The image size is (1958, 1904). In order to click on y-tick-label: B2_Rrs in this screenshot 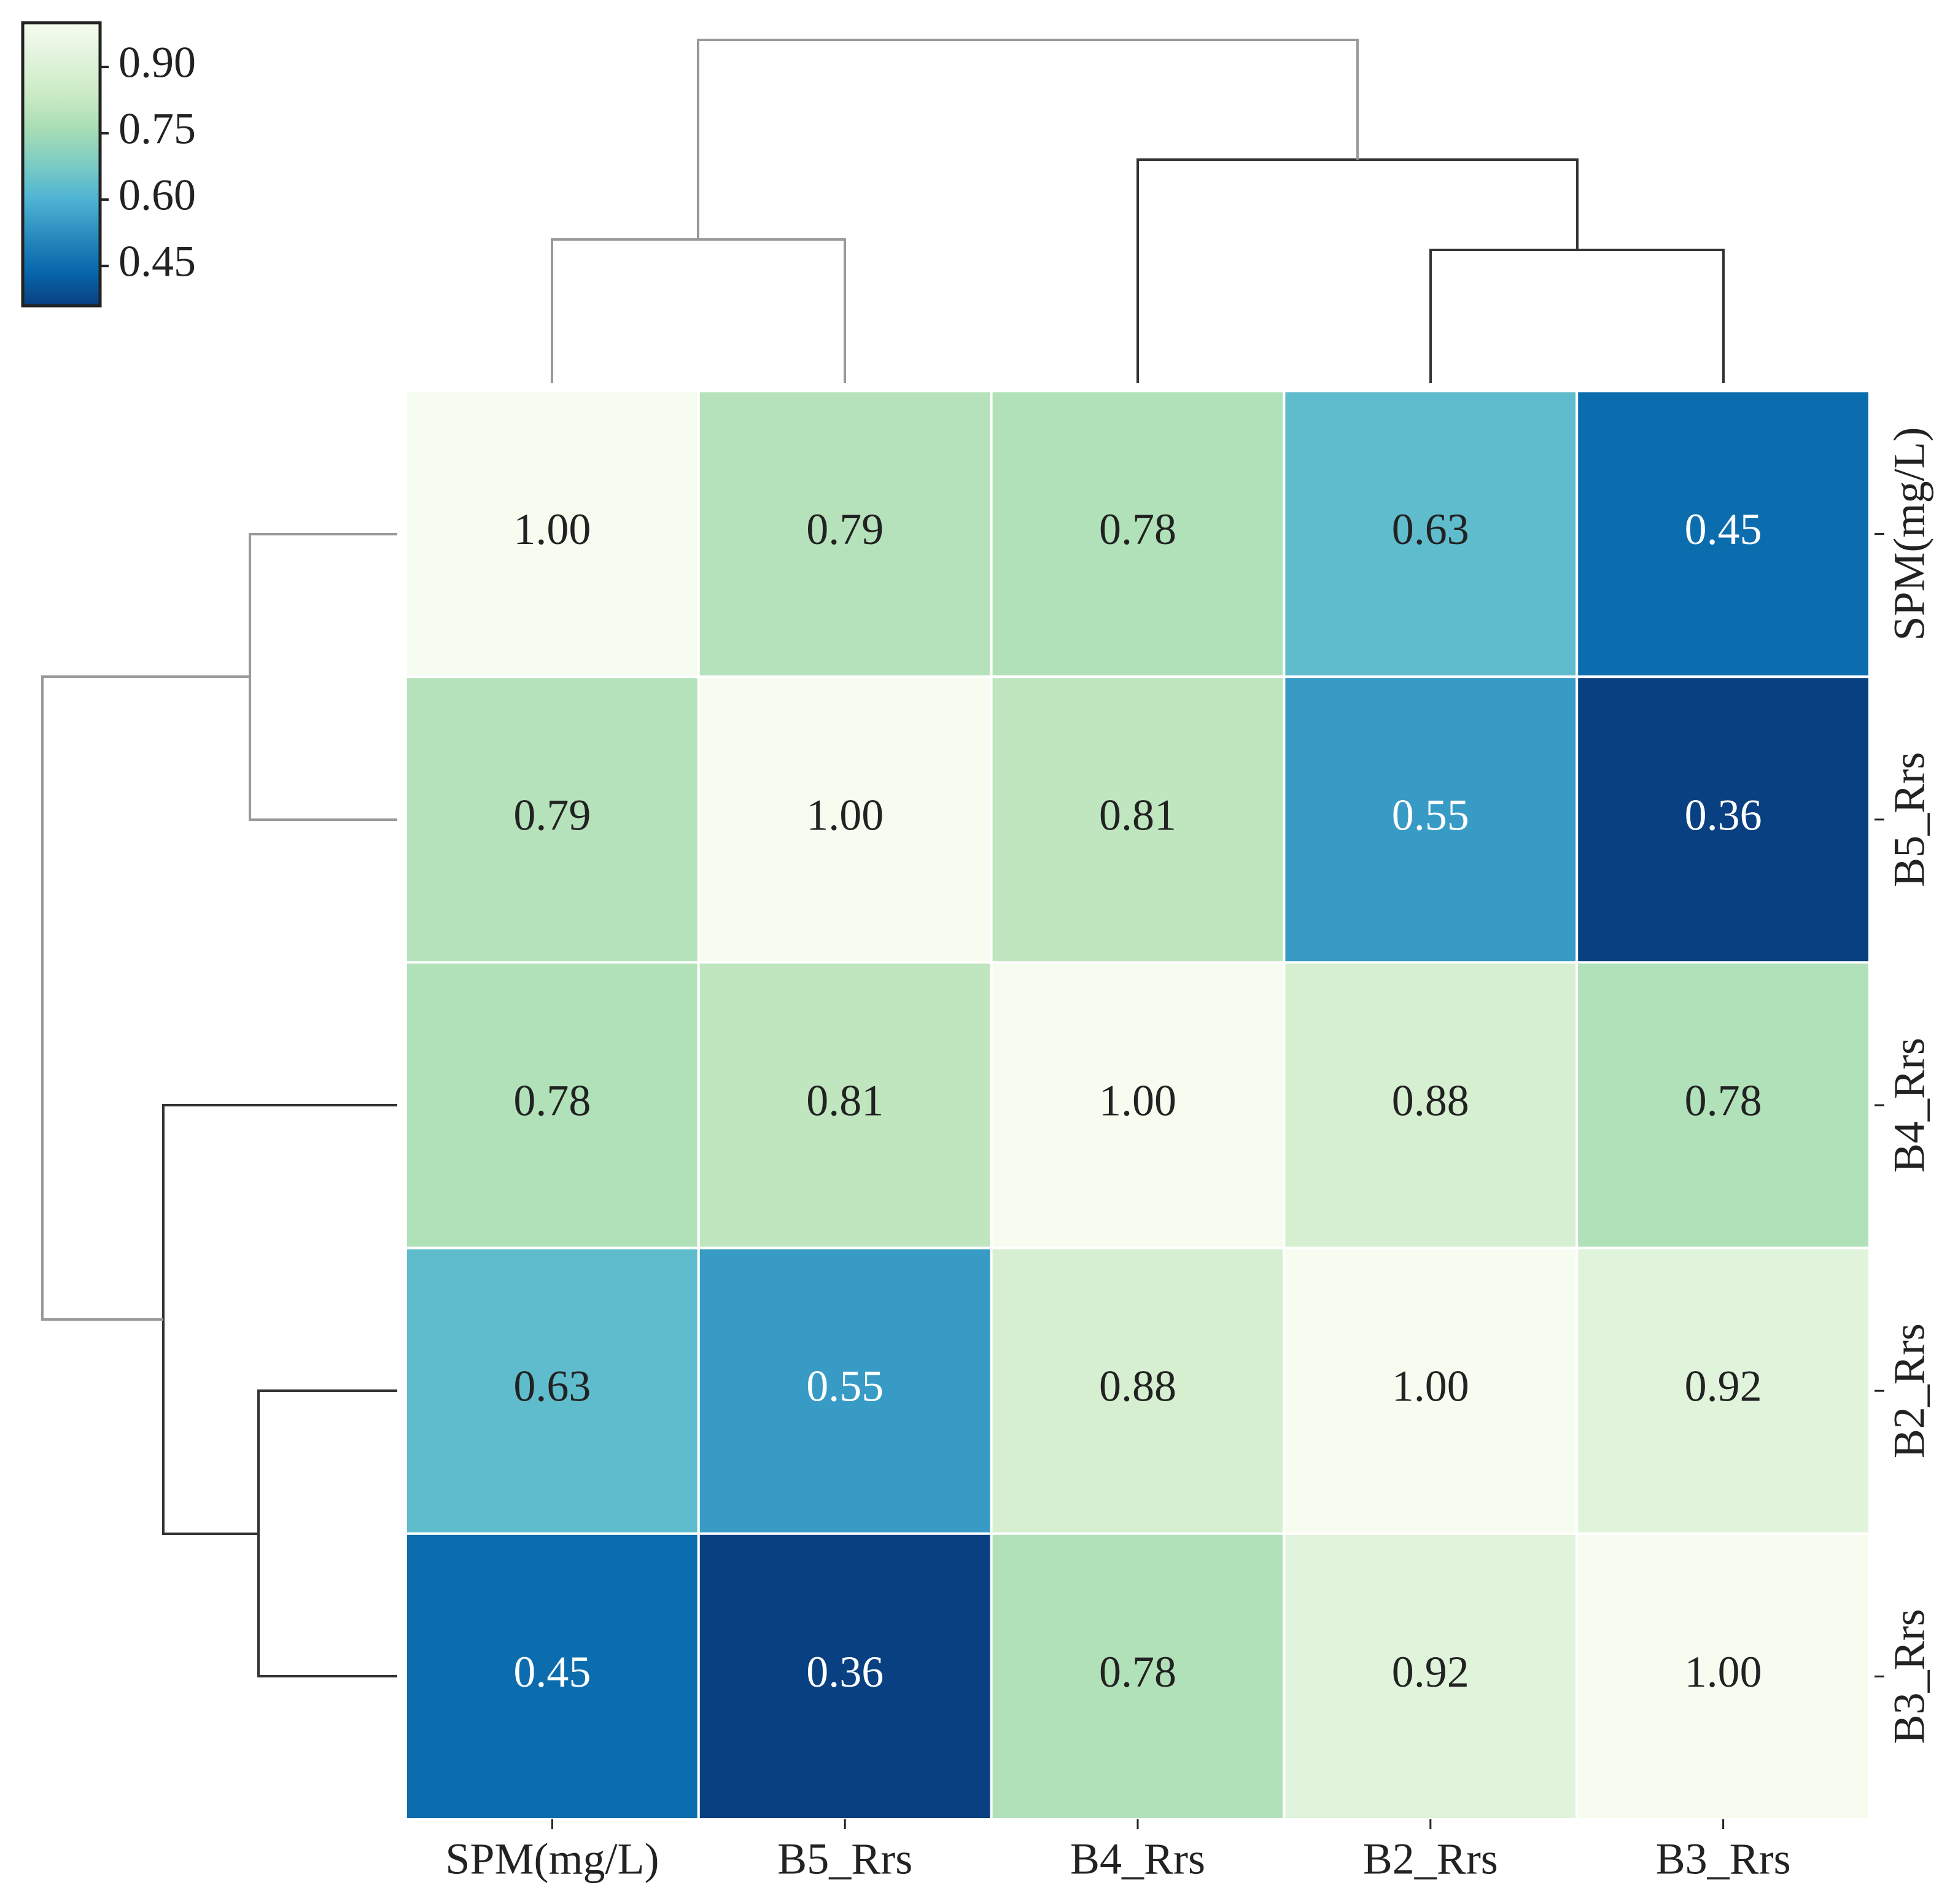, I will do `click(1909, 1390)`.